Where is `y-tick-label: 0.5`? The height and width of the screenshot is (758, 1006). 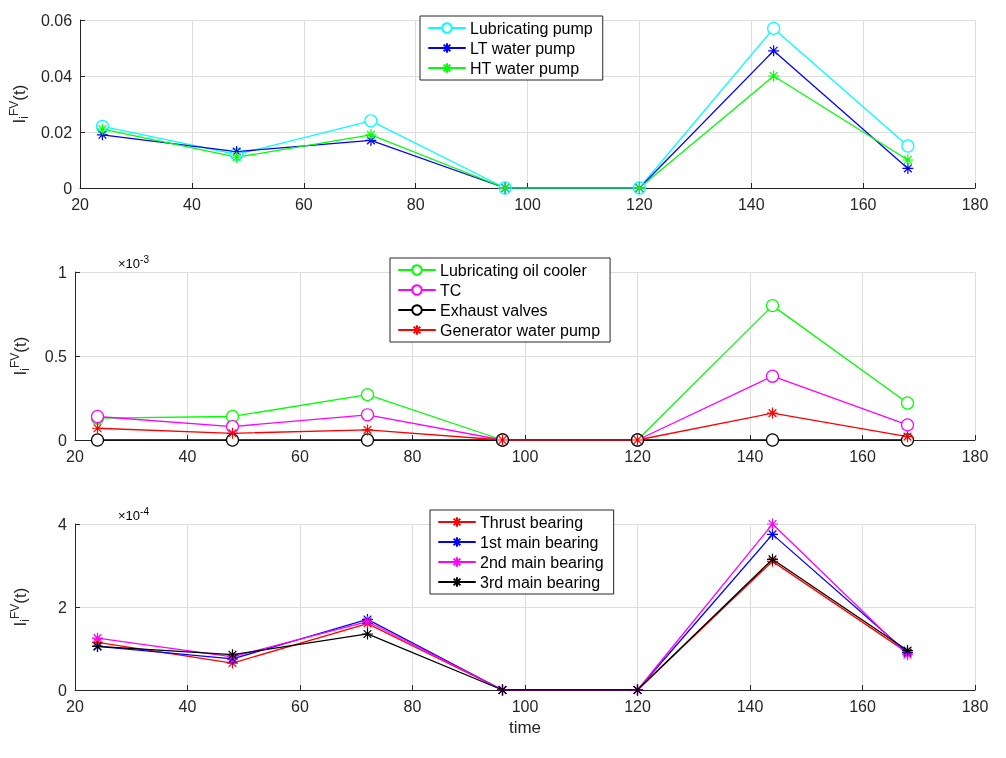
y-tick-label: 0.5 is located at coordinates (56, 356).